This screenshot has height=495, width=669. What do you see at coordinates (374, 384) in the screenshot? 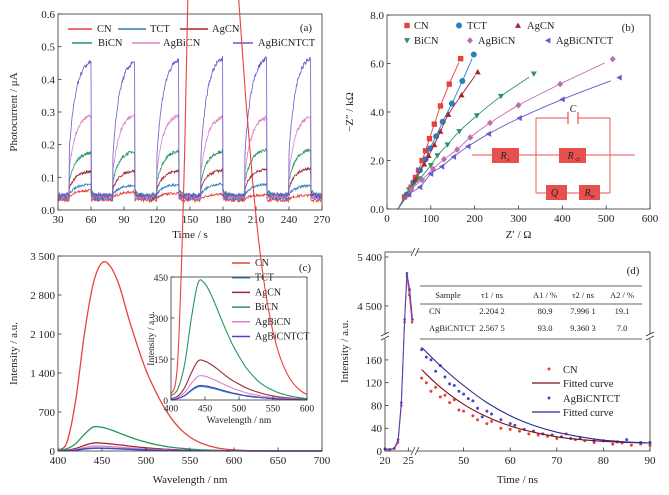
I see `y-tick-label: 120` at bounding box center [374, 384].